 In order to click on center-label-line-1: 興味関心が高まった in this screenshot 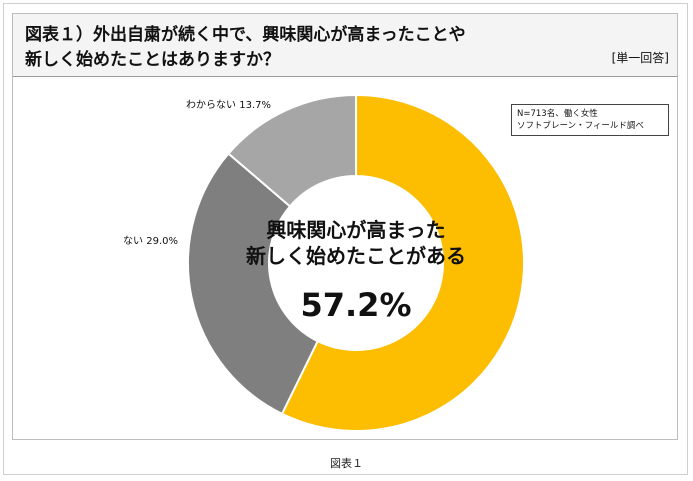, I will do `click(355, 230)`.